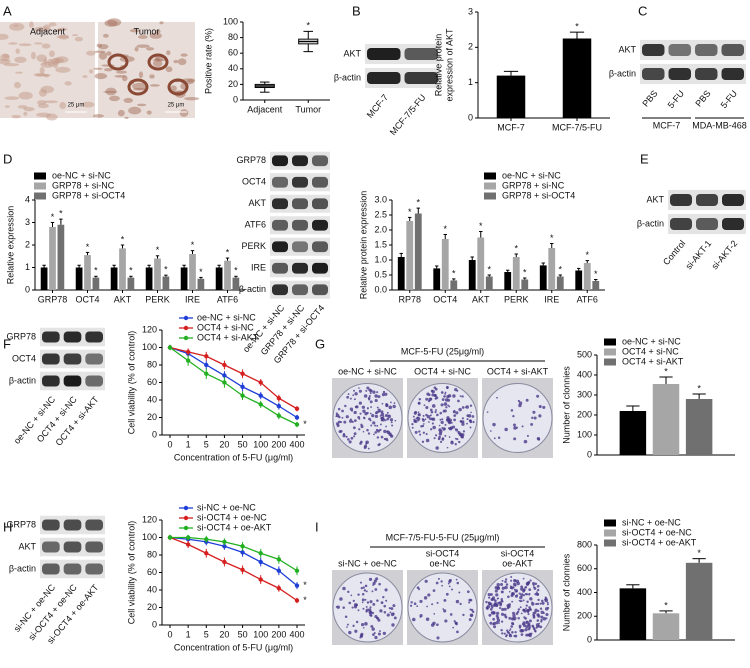 The image size is (750, 668). What do you see at coordinates (21, 524) in the screenshot?
I see `blot-row-label: GRP78` at bounding box center [21, 524].